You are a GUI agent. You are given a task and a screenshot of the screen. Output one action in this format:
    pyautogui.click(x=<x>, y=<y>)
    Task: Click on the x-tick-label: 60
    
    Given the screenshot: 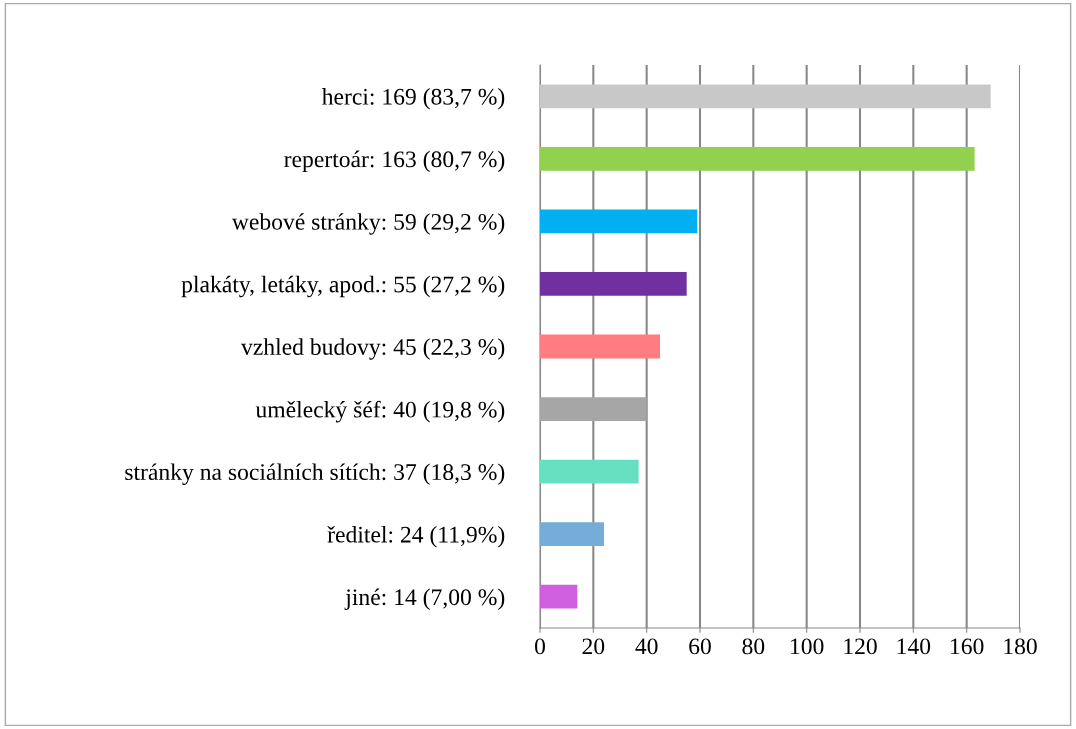 What is the action you would take?
    pyautogui.click(x=700, y=646)
    